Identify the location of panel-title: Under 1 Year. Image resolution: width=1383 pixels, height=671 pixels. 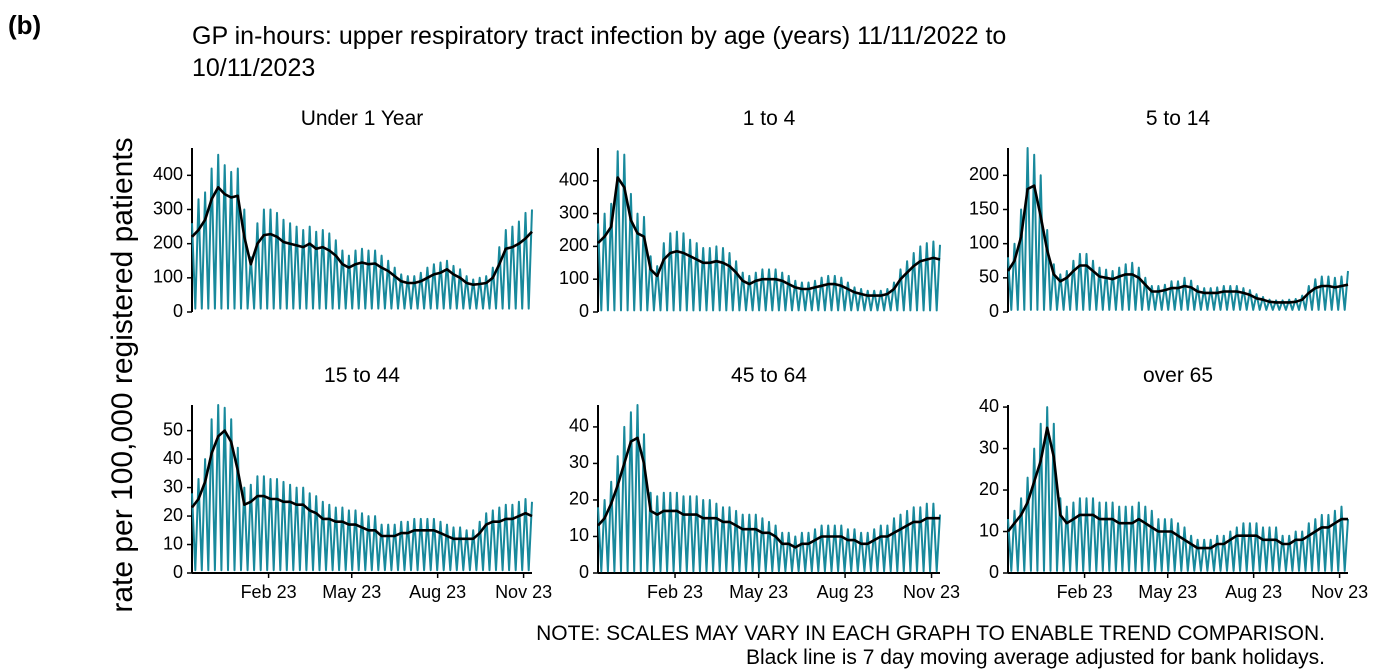
(362, 118).